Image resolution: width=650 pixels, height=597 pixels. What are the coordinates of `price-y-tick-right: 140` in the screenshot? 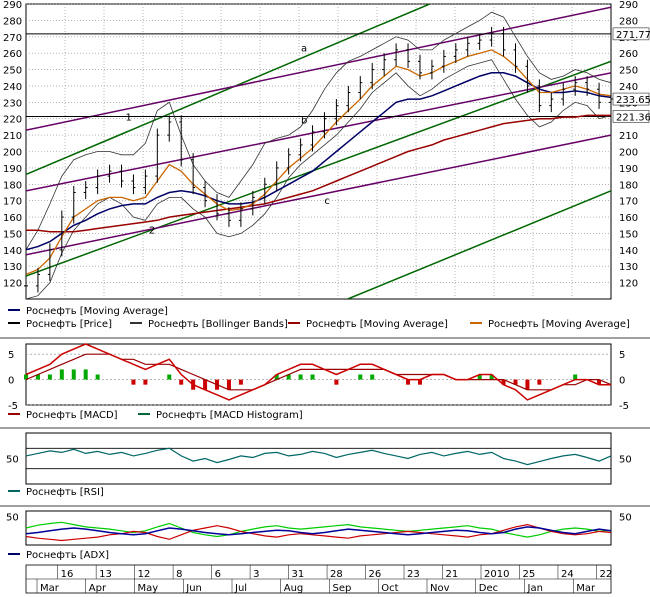 It's located at (628, 251).